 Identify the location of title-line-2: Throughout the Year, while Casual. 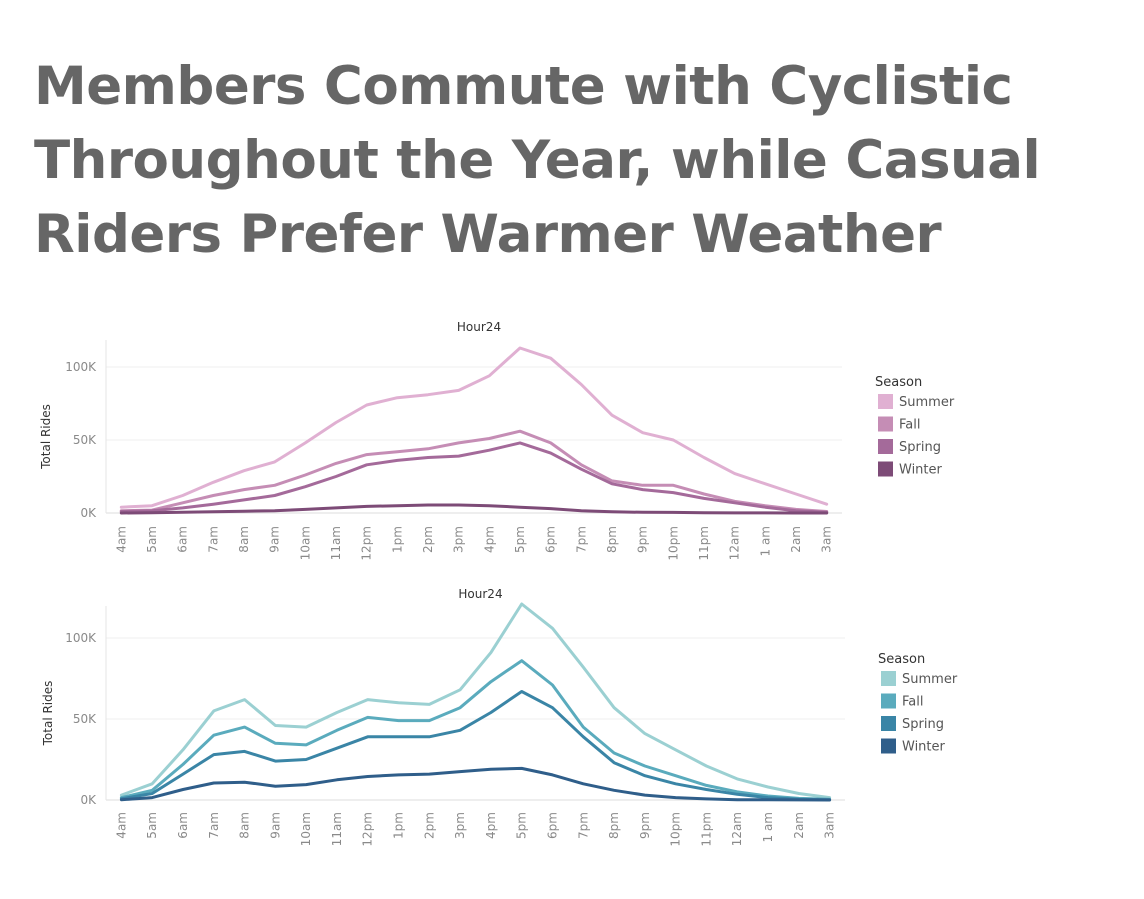
(537, 160).